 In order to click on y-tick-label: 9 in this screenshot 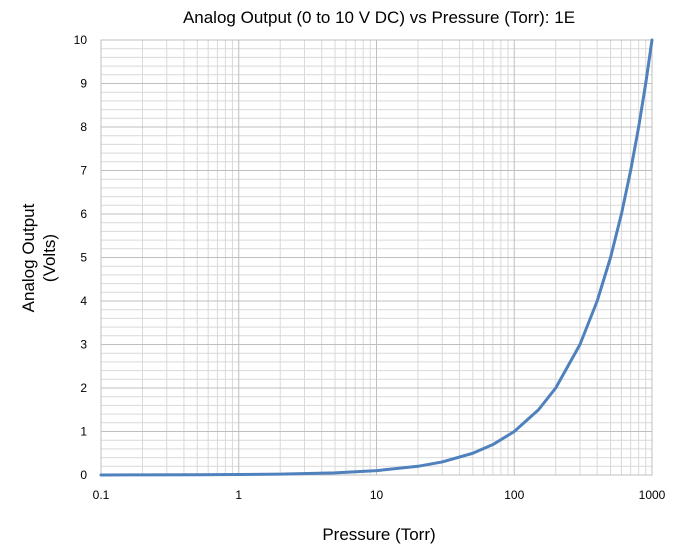, I will do `click(83, 84)`.